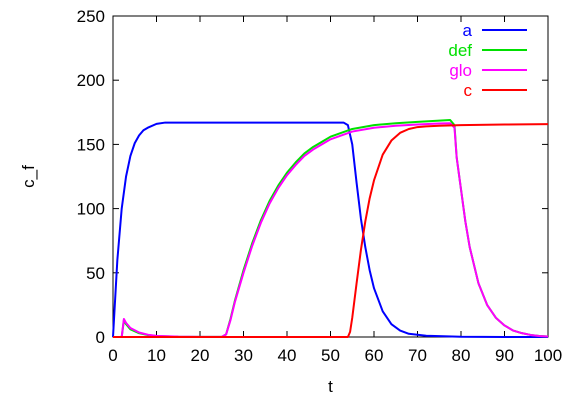 This screenshot has height=399, width=576. Describe the element at coordinates (460, 70) in the screenshot. I see `legend-label-glo: glo` at that location.